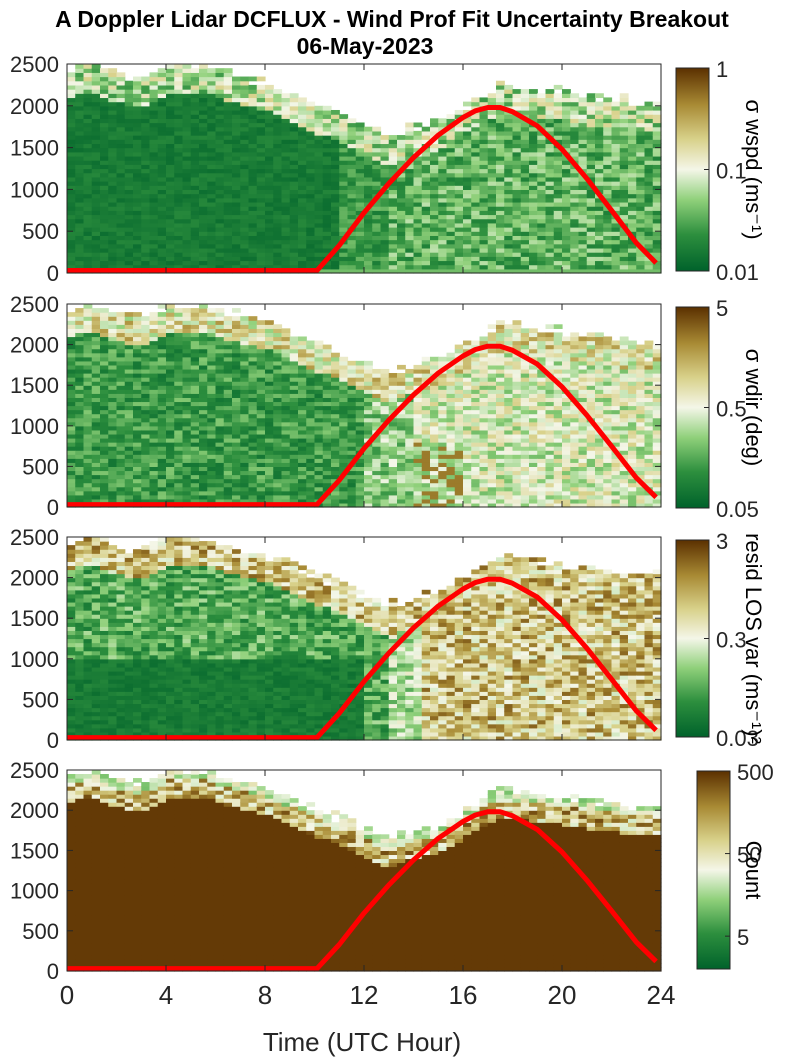 This screenshot has height=1059, width=785. I want to click on colorbar-label-1: σ wspd (ms⁻¹), so click(753, 169).